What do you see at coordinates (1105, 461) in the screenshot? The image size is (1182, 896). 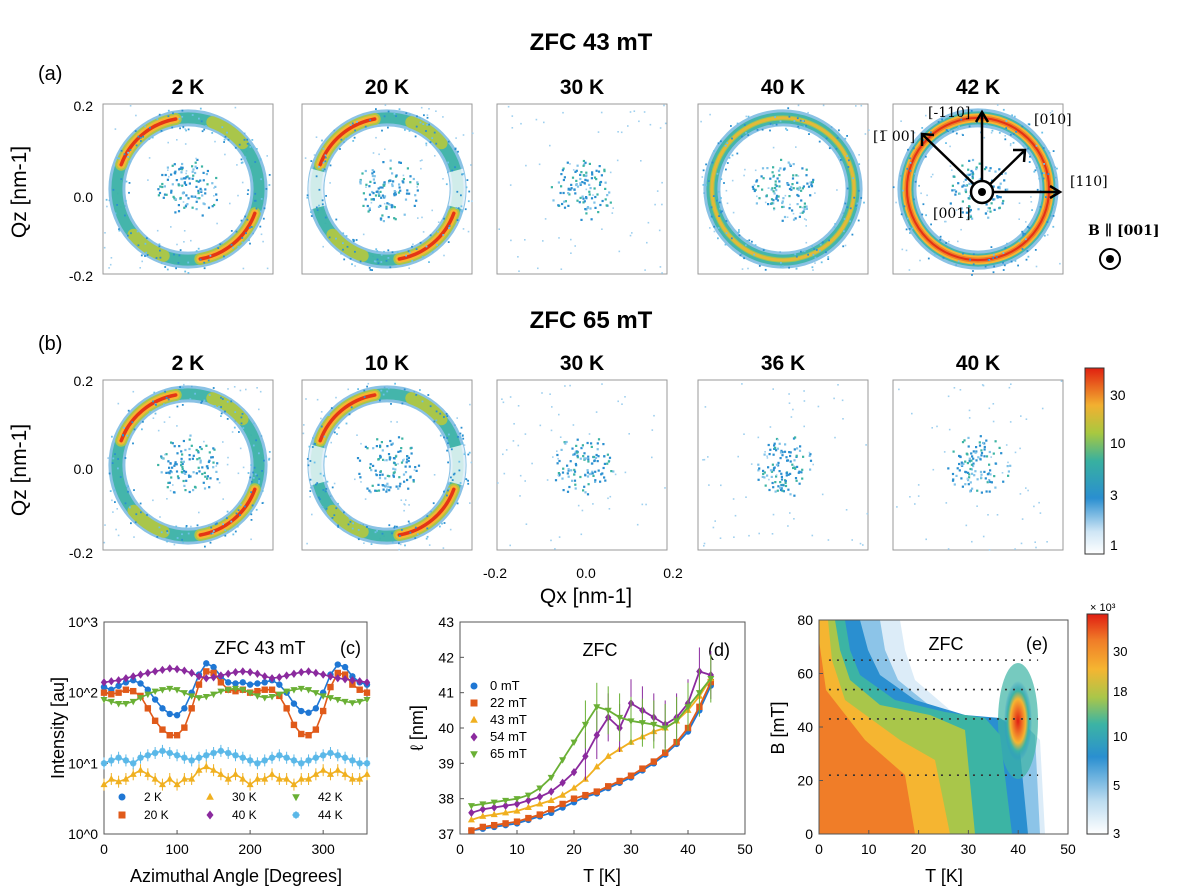 I see `sans-colorbar: 30 10 3 1` at bounding box center [1105, 461].